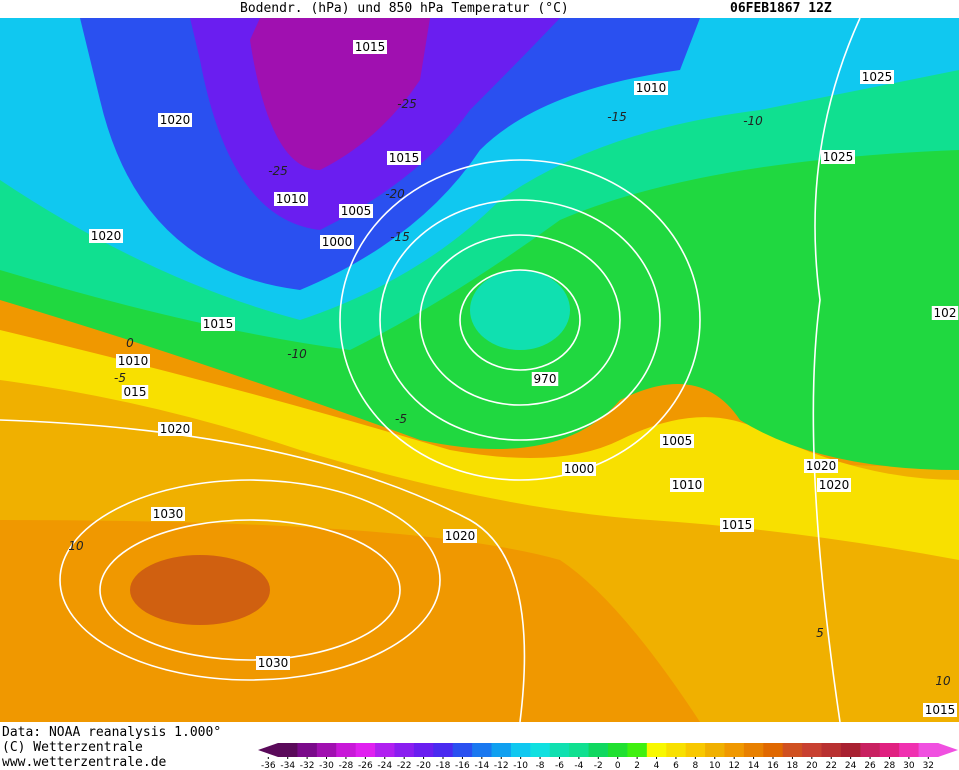 Image resolution: width=959 pixels, height=770 pixels. I want to click on temperature-label: 0, so click(130, 343).